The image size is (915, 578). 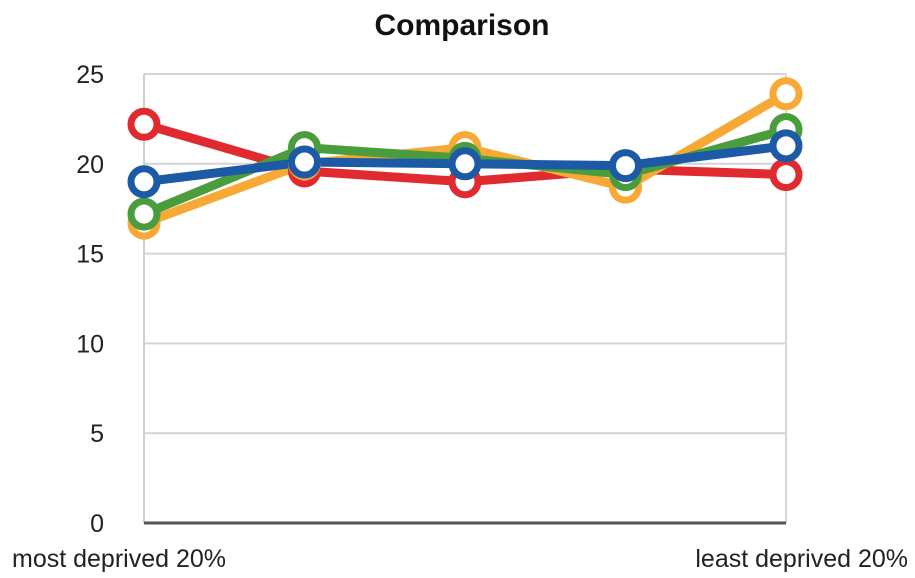 What do you see at coordinates (97, 524) in the screenshot?
I see `y-tick-label: 0` at bounding box center [97, 524].